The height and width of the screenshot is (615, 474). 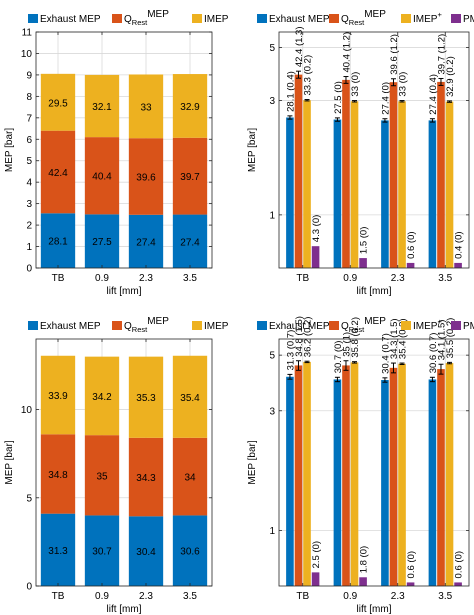 I want to click on bar-label-exhaust: 30.7, so click(x=102, y=552).